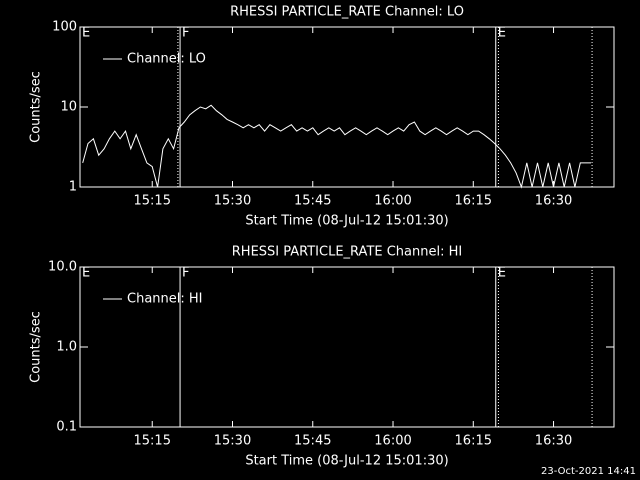 This screenshot has width=640, height=480. What do you see at coordinates (66, 427) in the screenshot?
I see `y-tick-label: 0.1` at bounding box center [66, 427].